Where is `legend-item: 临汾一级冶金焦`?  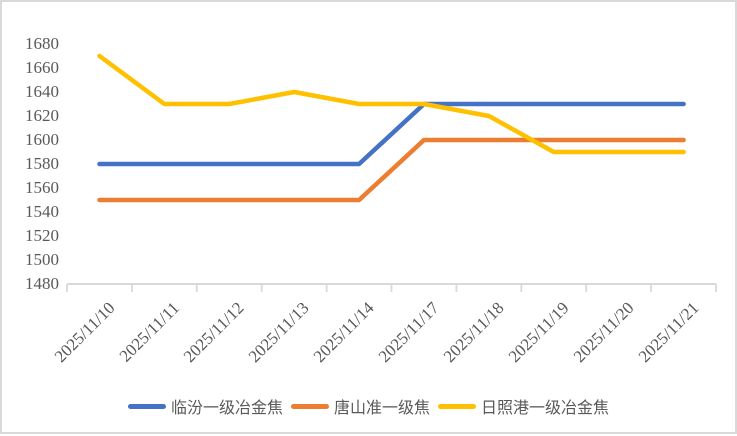
legend-item: 临汾一级冶金焦 is located at coordinates (205, 406).